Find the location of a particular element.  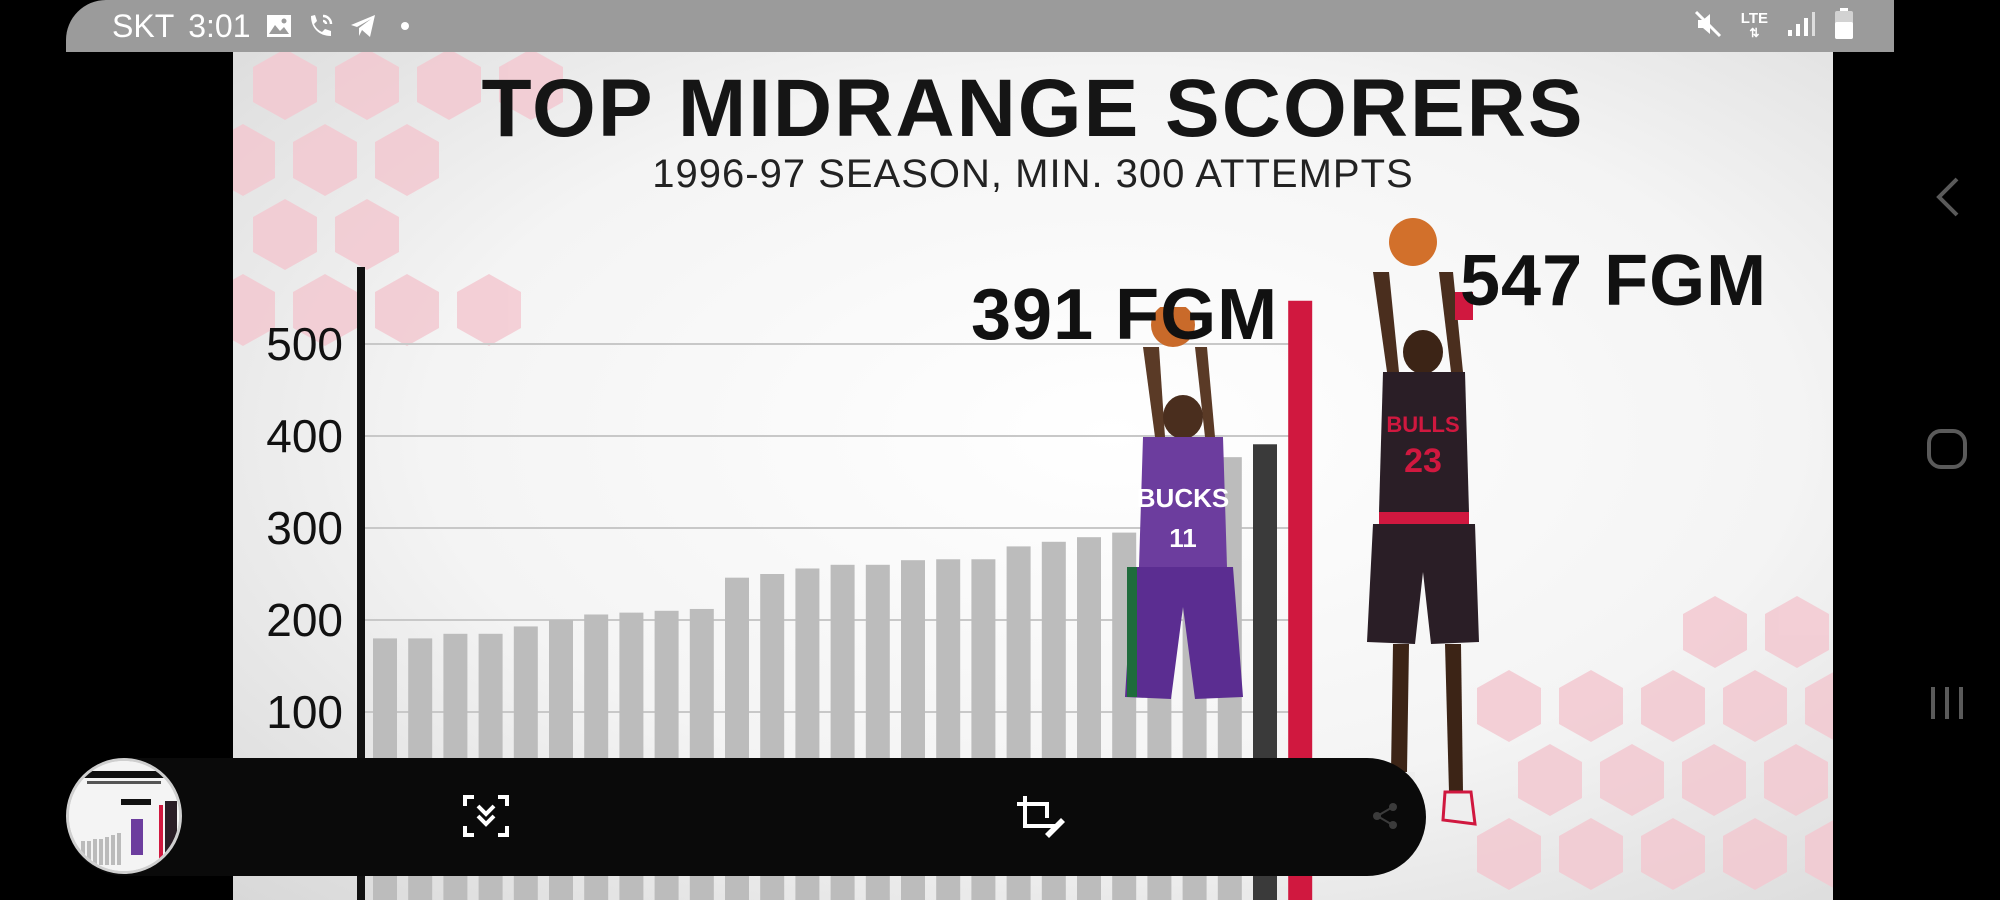

share-icon is located at coordinates (1386, 818).